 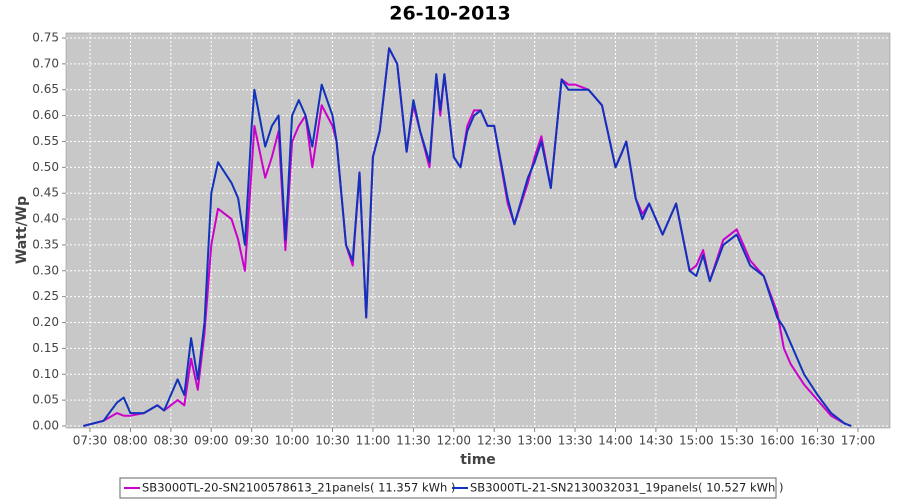 I want to click on chart-title: 26-10-2013, so click(x=450, y=14).